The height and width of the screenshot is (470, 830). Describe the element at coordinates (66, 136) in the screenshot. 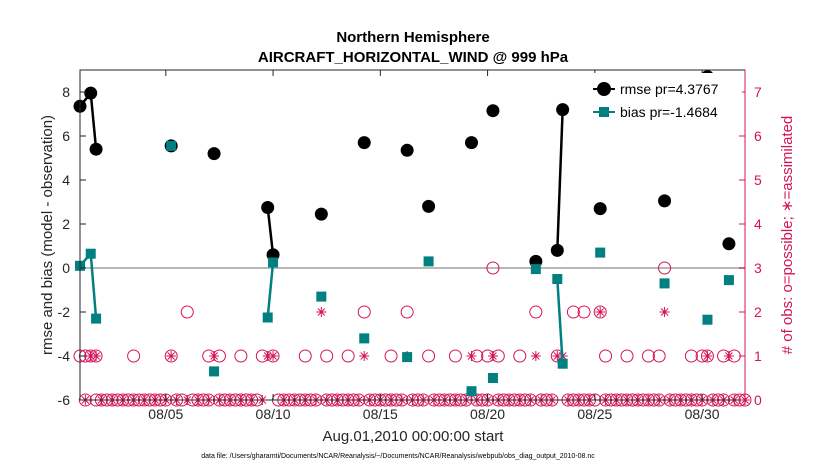

I see `y-tick-label: 6` at that location.